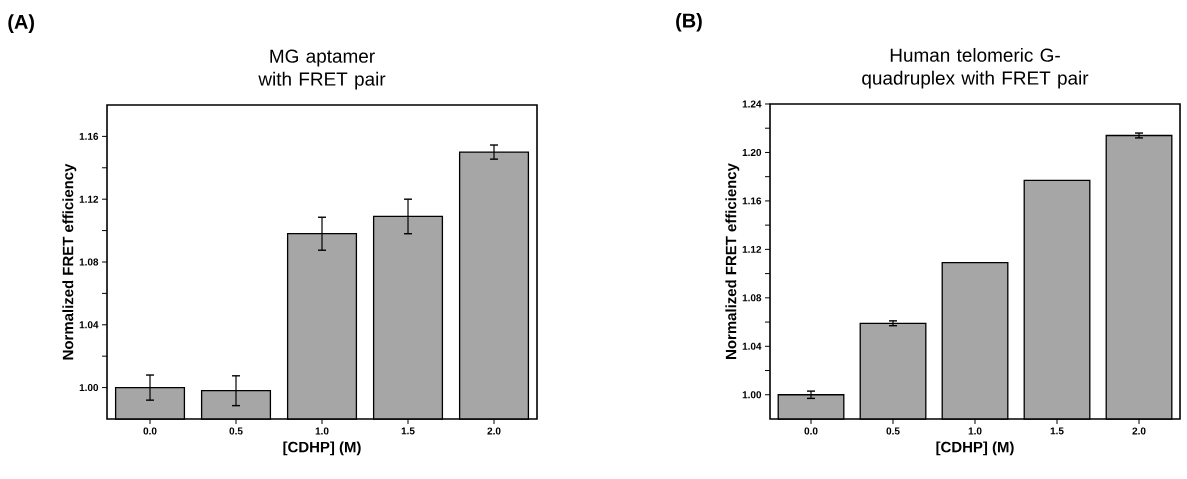  I want to click on text: (B), so click(689, 22).